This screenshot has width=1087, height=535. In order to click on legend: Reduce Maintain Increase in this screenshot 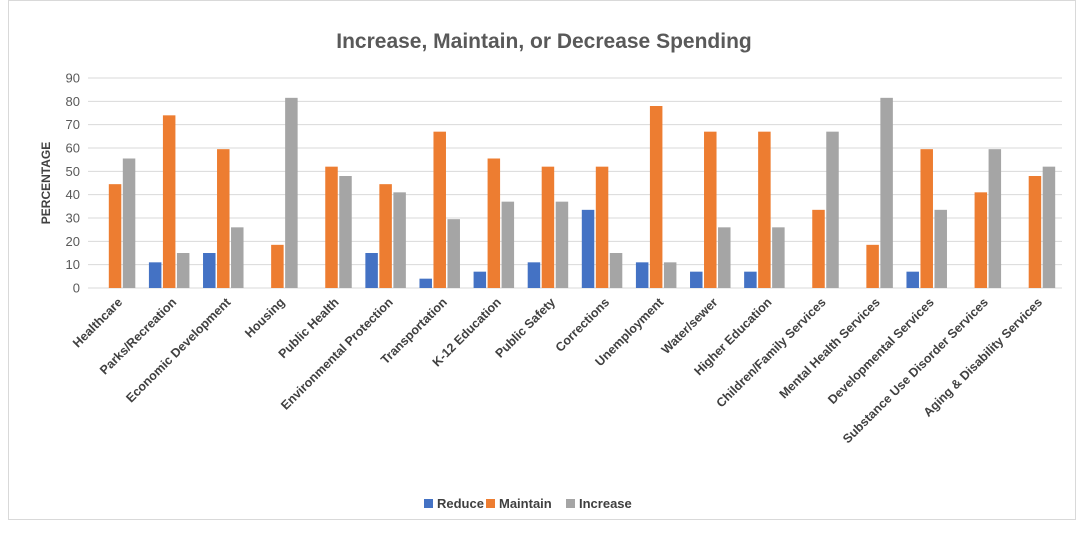, I will do `click(528, 503)`.